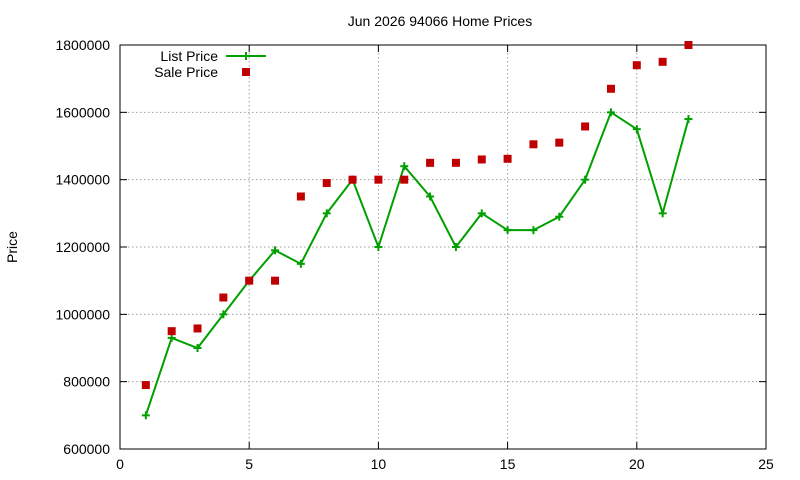 The height and width of the screenshot is (480, 800). Describe the element at coordinates (86, 382) in the screenshot. I see `y-tick-label: 800000` at that location.